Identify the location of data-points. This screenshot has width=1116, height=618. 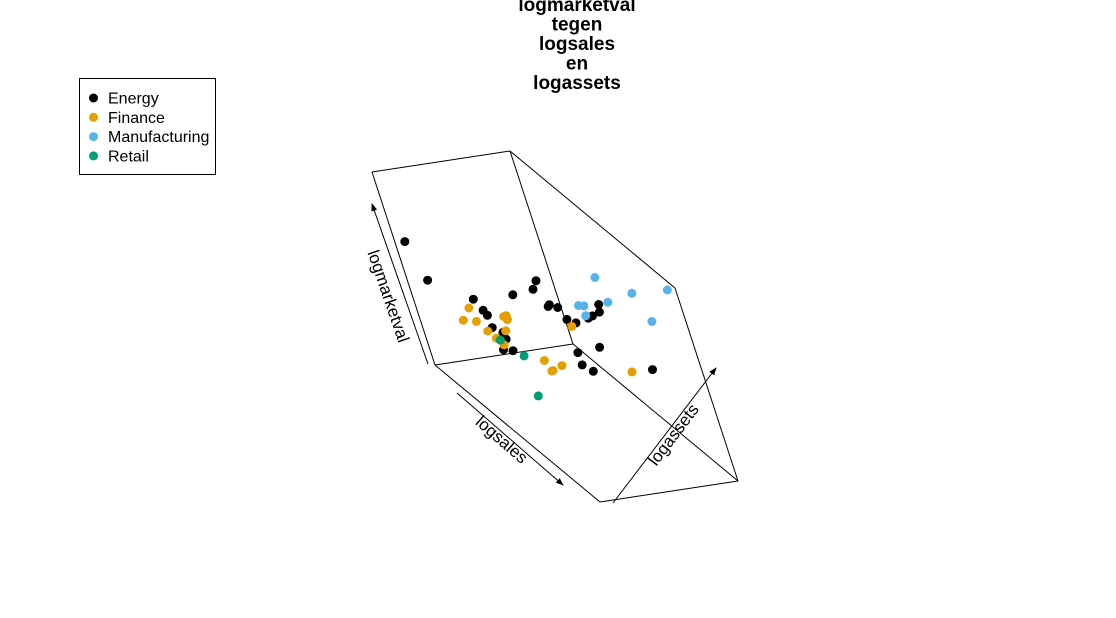
(536, 319).